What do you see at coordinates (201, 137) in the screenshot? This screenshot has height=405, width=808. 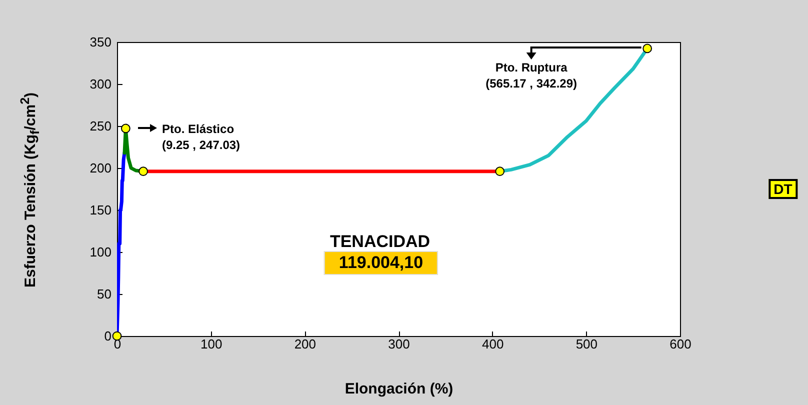 I see `annotation: Pto. Elástico (9.25 , 247.03)` at bounding box center [201, 137].